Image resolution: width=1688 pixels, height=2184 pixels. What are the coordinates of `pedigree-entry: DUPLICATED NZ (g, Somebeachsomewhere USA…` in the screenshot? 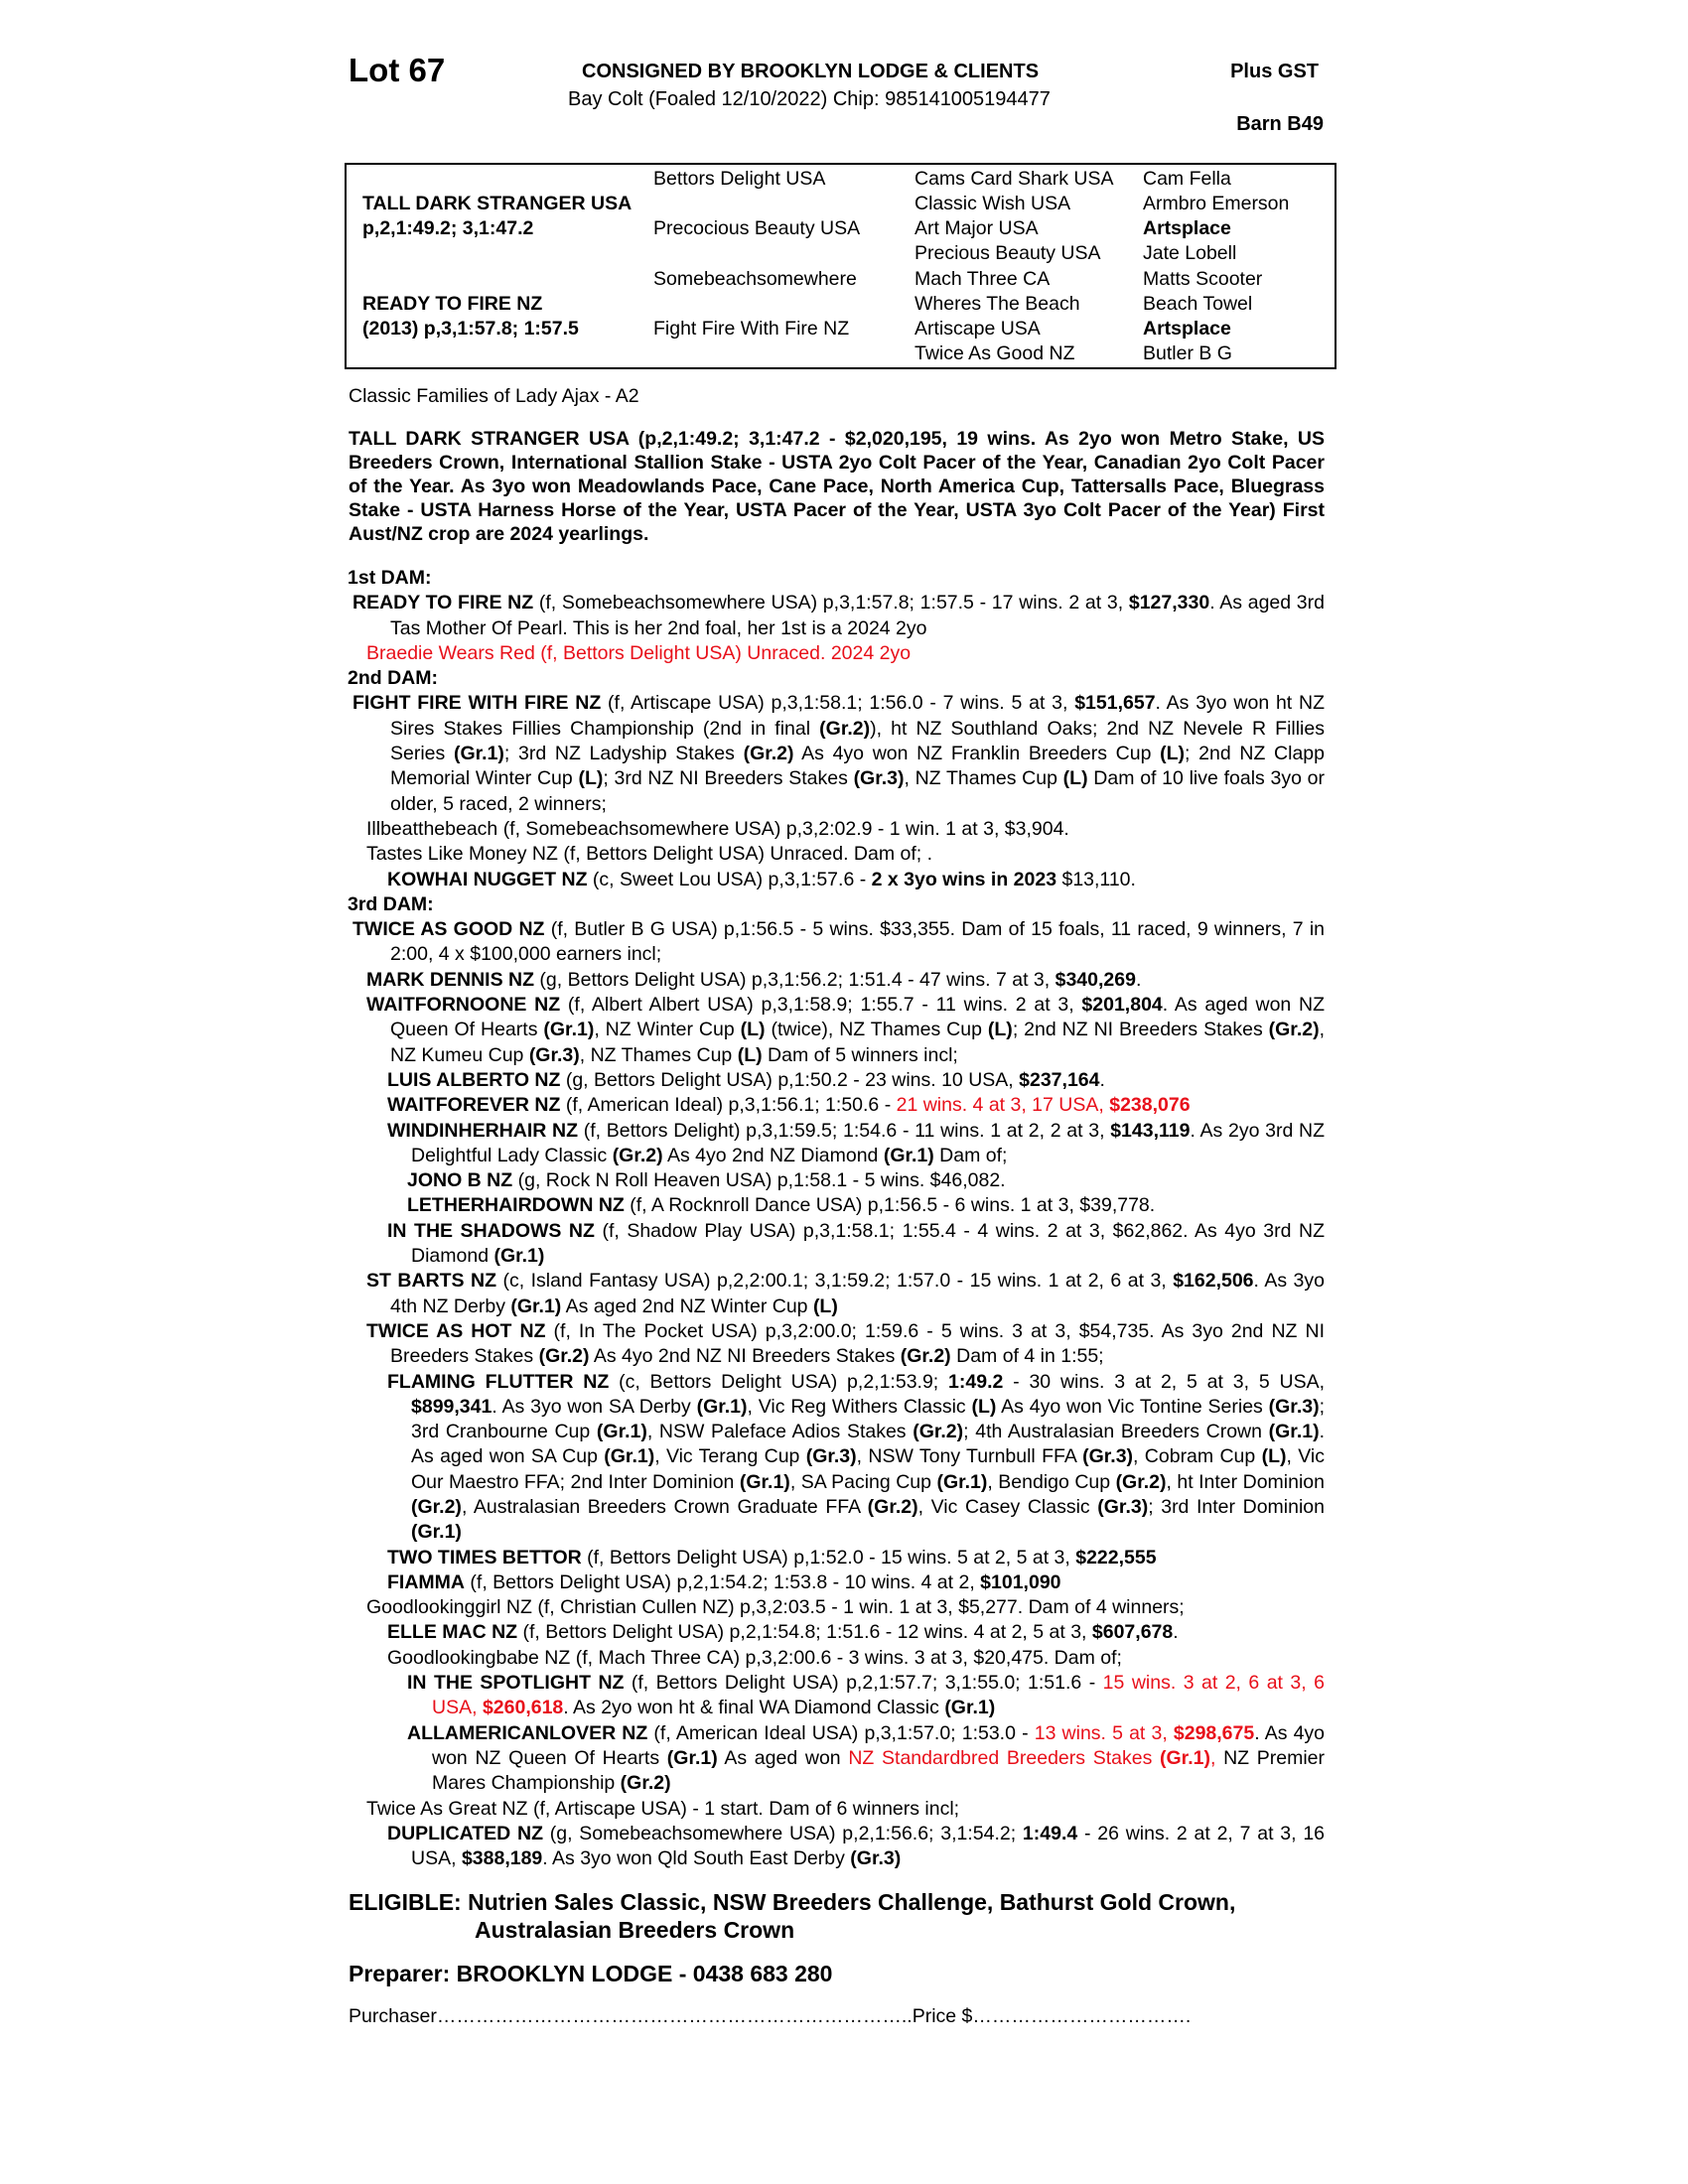 It's located at (836, 1847).